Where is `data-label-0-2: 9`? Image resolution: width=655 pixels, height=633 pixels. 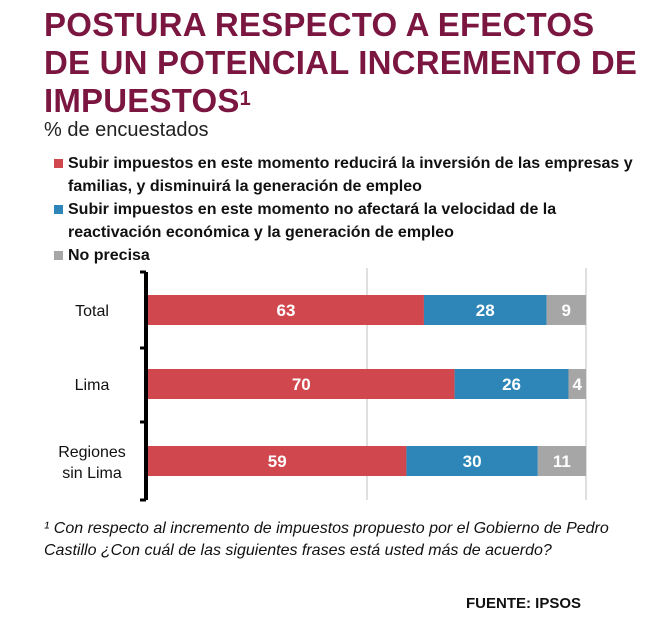
data-label-0-2: 9 is located at coordinates (566, 310).